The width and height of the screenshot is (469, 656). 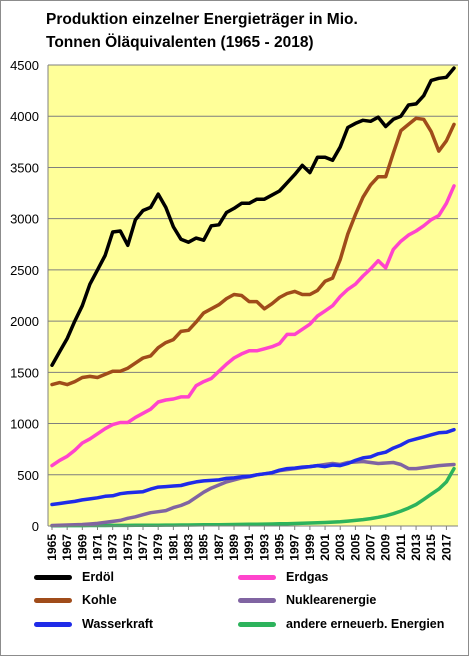 I want to click on y-tick-label: 1000, so click(x=24, y=424).